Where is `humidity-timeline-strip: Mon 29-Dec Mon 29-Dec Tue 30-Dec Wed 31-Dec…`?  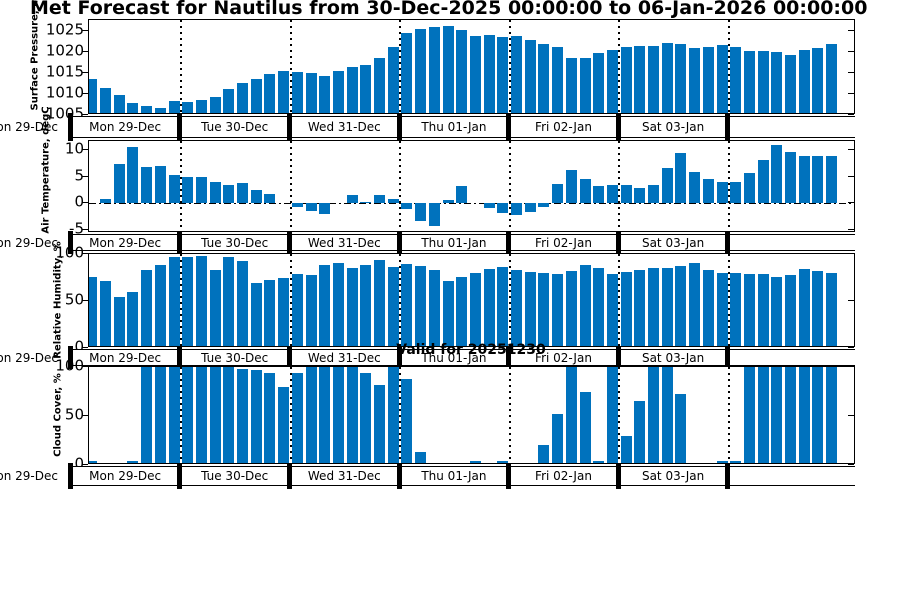 humidity-timeline-strip: Mon 29-Dec Mon 29-Dec Tue 30-Dec Wed 31-Dec… is located at coordinates (450, 357).